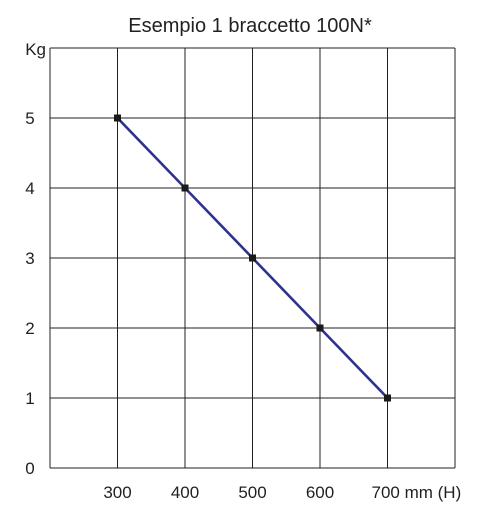 The image size is (498, 507). What do you see at coordinates (29, 118) in the screenshot?
I see `y-tick-label: 5` at bounding box center [29, 118].